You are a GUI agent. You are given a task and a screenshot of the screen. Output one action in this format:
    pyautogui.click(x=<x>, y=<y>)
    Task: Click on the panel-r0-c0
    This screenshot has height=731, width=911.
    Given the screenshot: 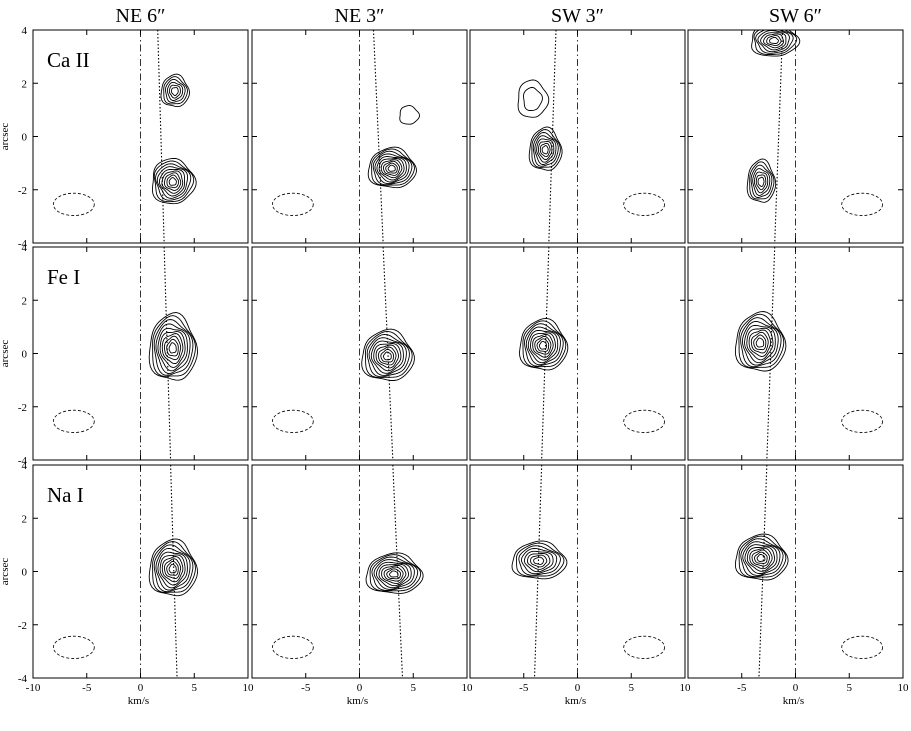 What is the action you would take?
    pyautogui.click(x=140, y=136)
    